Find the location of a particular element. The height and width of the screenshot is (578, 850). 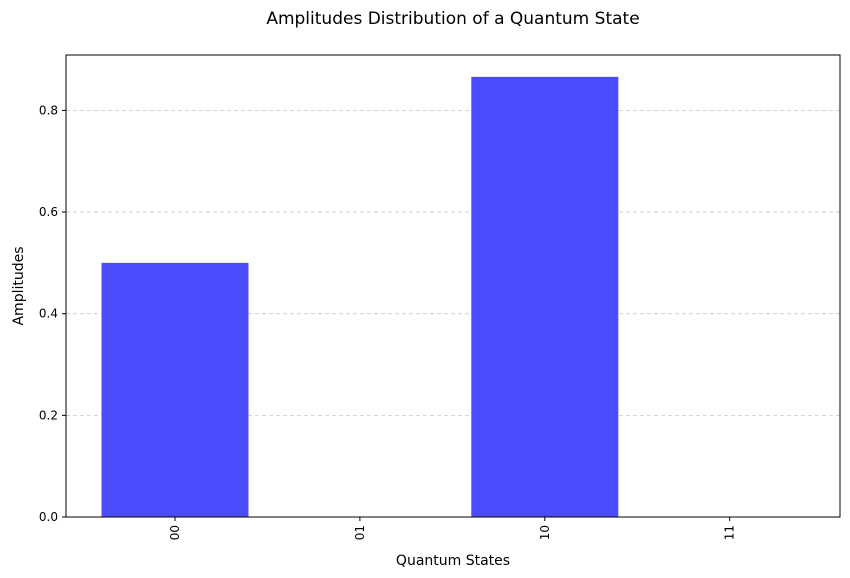

y-tick-label: 0.0 is located at coordinates (48, 517).